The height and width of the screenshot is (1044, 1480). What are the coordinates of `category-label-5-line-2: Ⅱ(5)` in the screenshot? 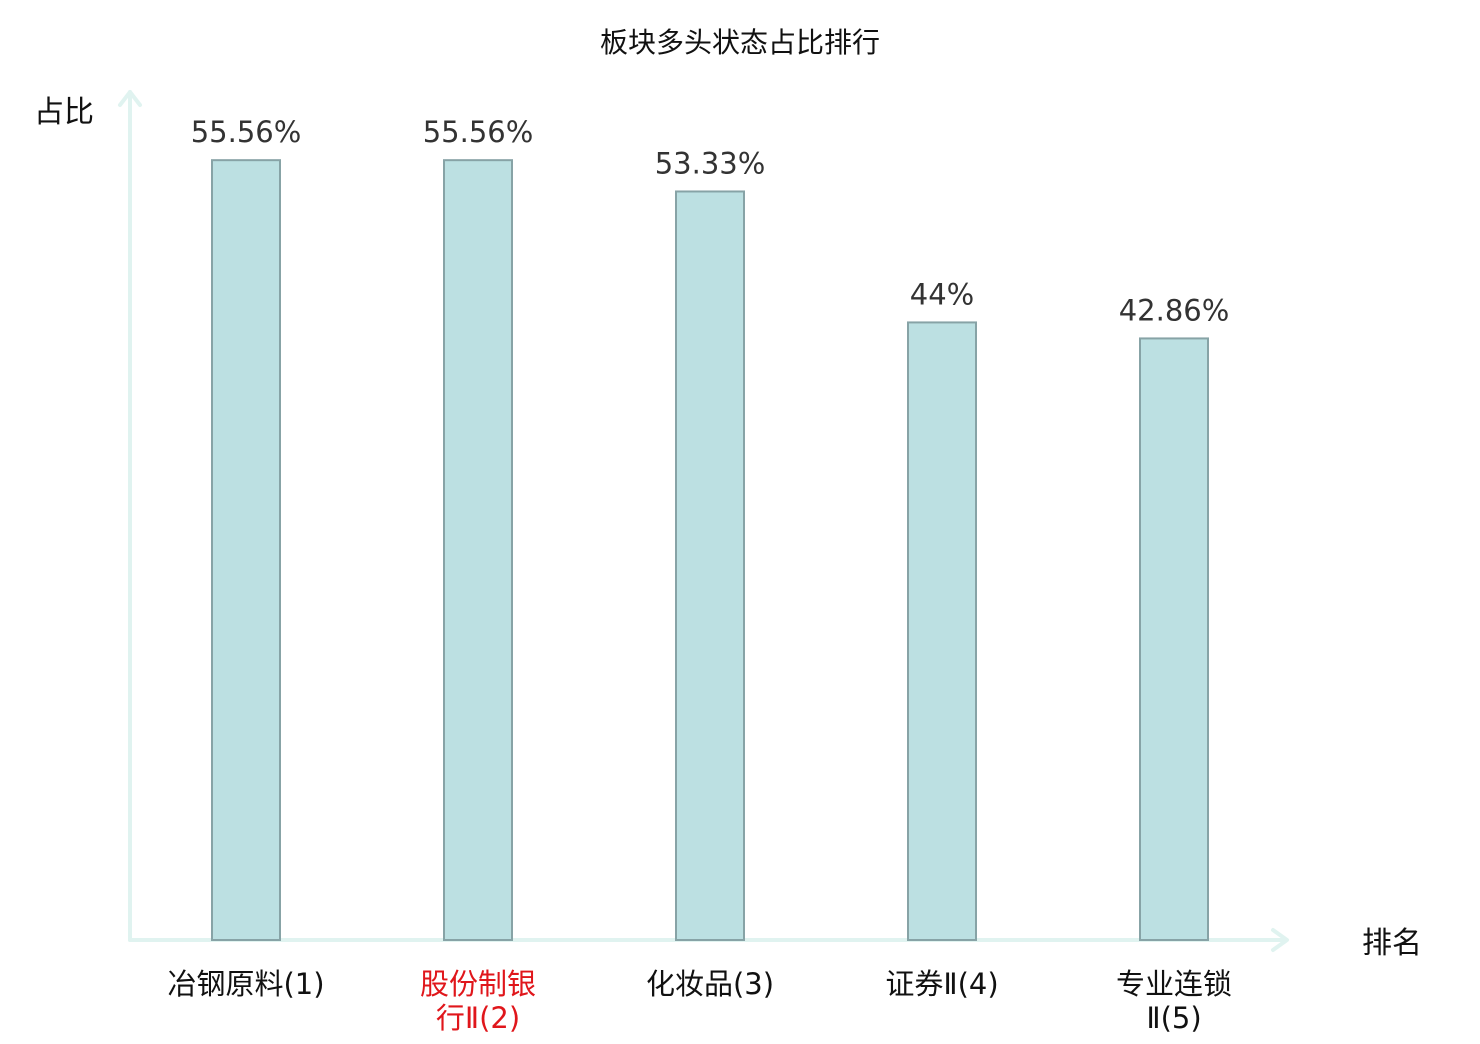 It's located at (1173, 1018).